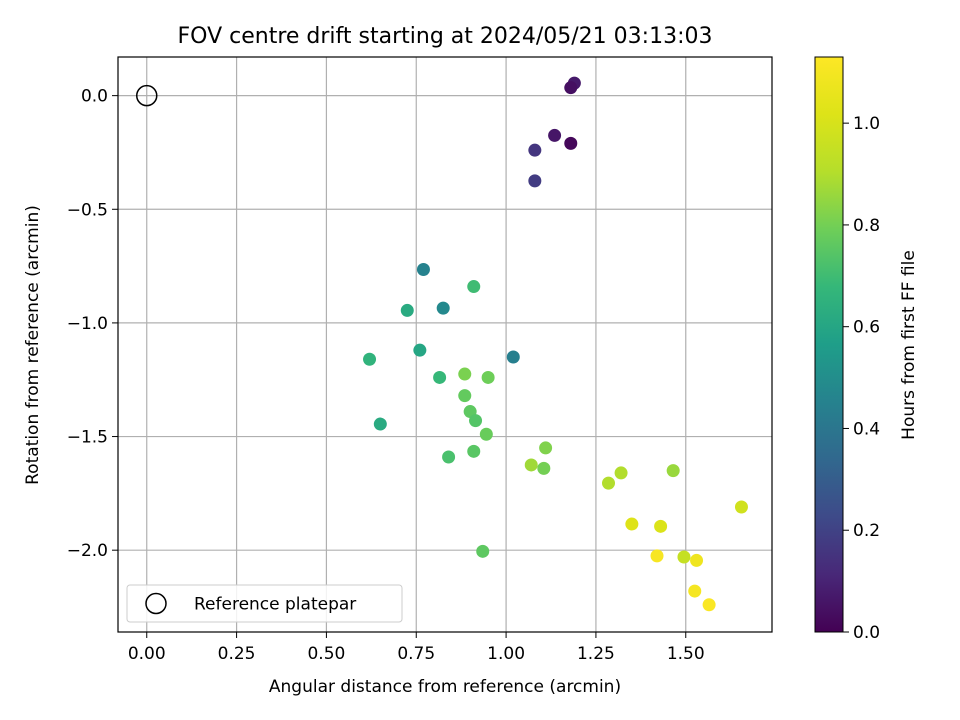 The image size is (960, 720). What do you see at coordinates (147, 654) in the screenshot?
I see `x-tick-label: 0.00` at bounding box center [147, 654].